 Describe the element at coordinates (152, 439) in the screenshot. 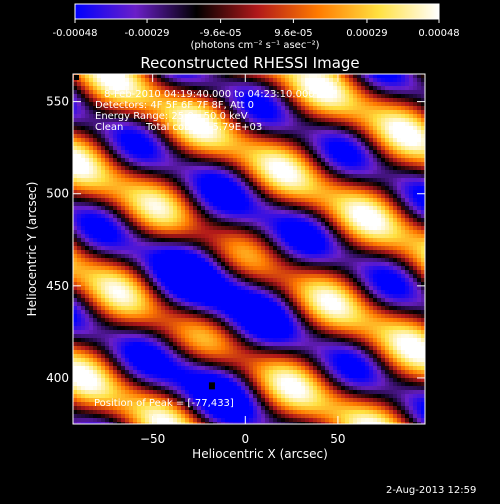

I see `x-tick-label: −50` at that location.